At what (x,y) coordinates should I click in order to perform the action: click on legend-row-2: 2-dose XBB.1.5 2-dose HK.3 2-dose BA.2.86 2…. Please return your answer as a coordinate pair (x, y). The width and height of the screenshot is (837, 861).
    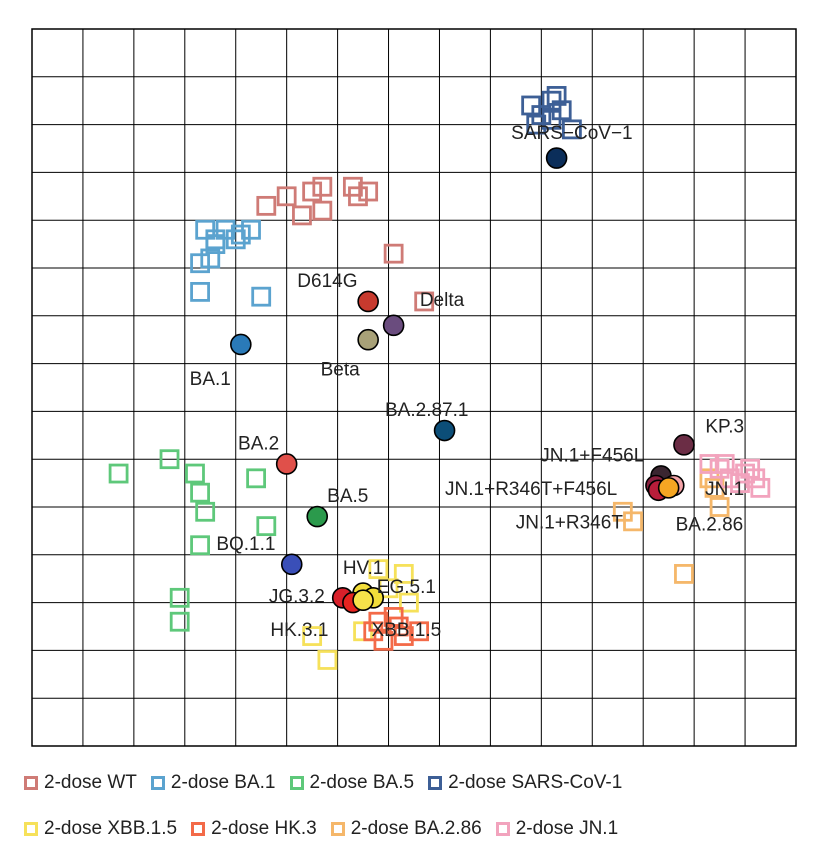
    Looking at the image, I should click on (424, 829).